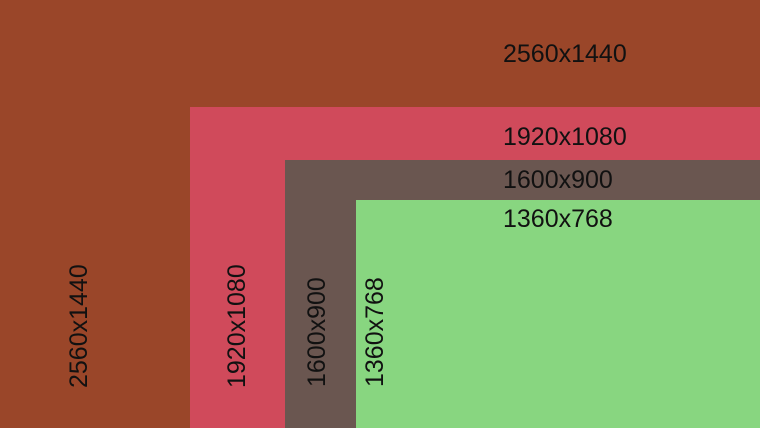 The height and width of the screenshot is (428, 760). I want to click on label-1920x1080-vertical: 1920x1080, so click(237, 326).